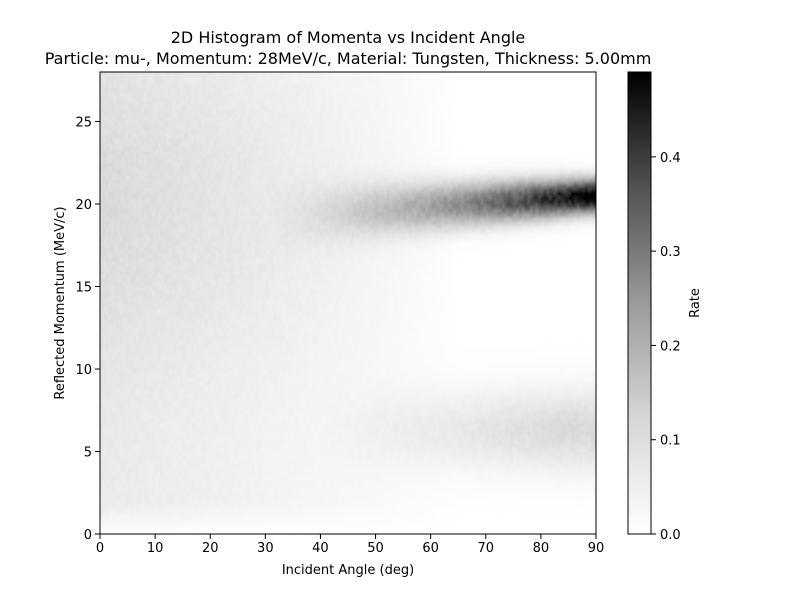 This screenshot has height=600, width=800. Describe the element at coordinates (87, 329) in the screenshot. I see `y-axis-ticks: 0 5 10 15 20 25` at that location.